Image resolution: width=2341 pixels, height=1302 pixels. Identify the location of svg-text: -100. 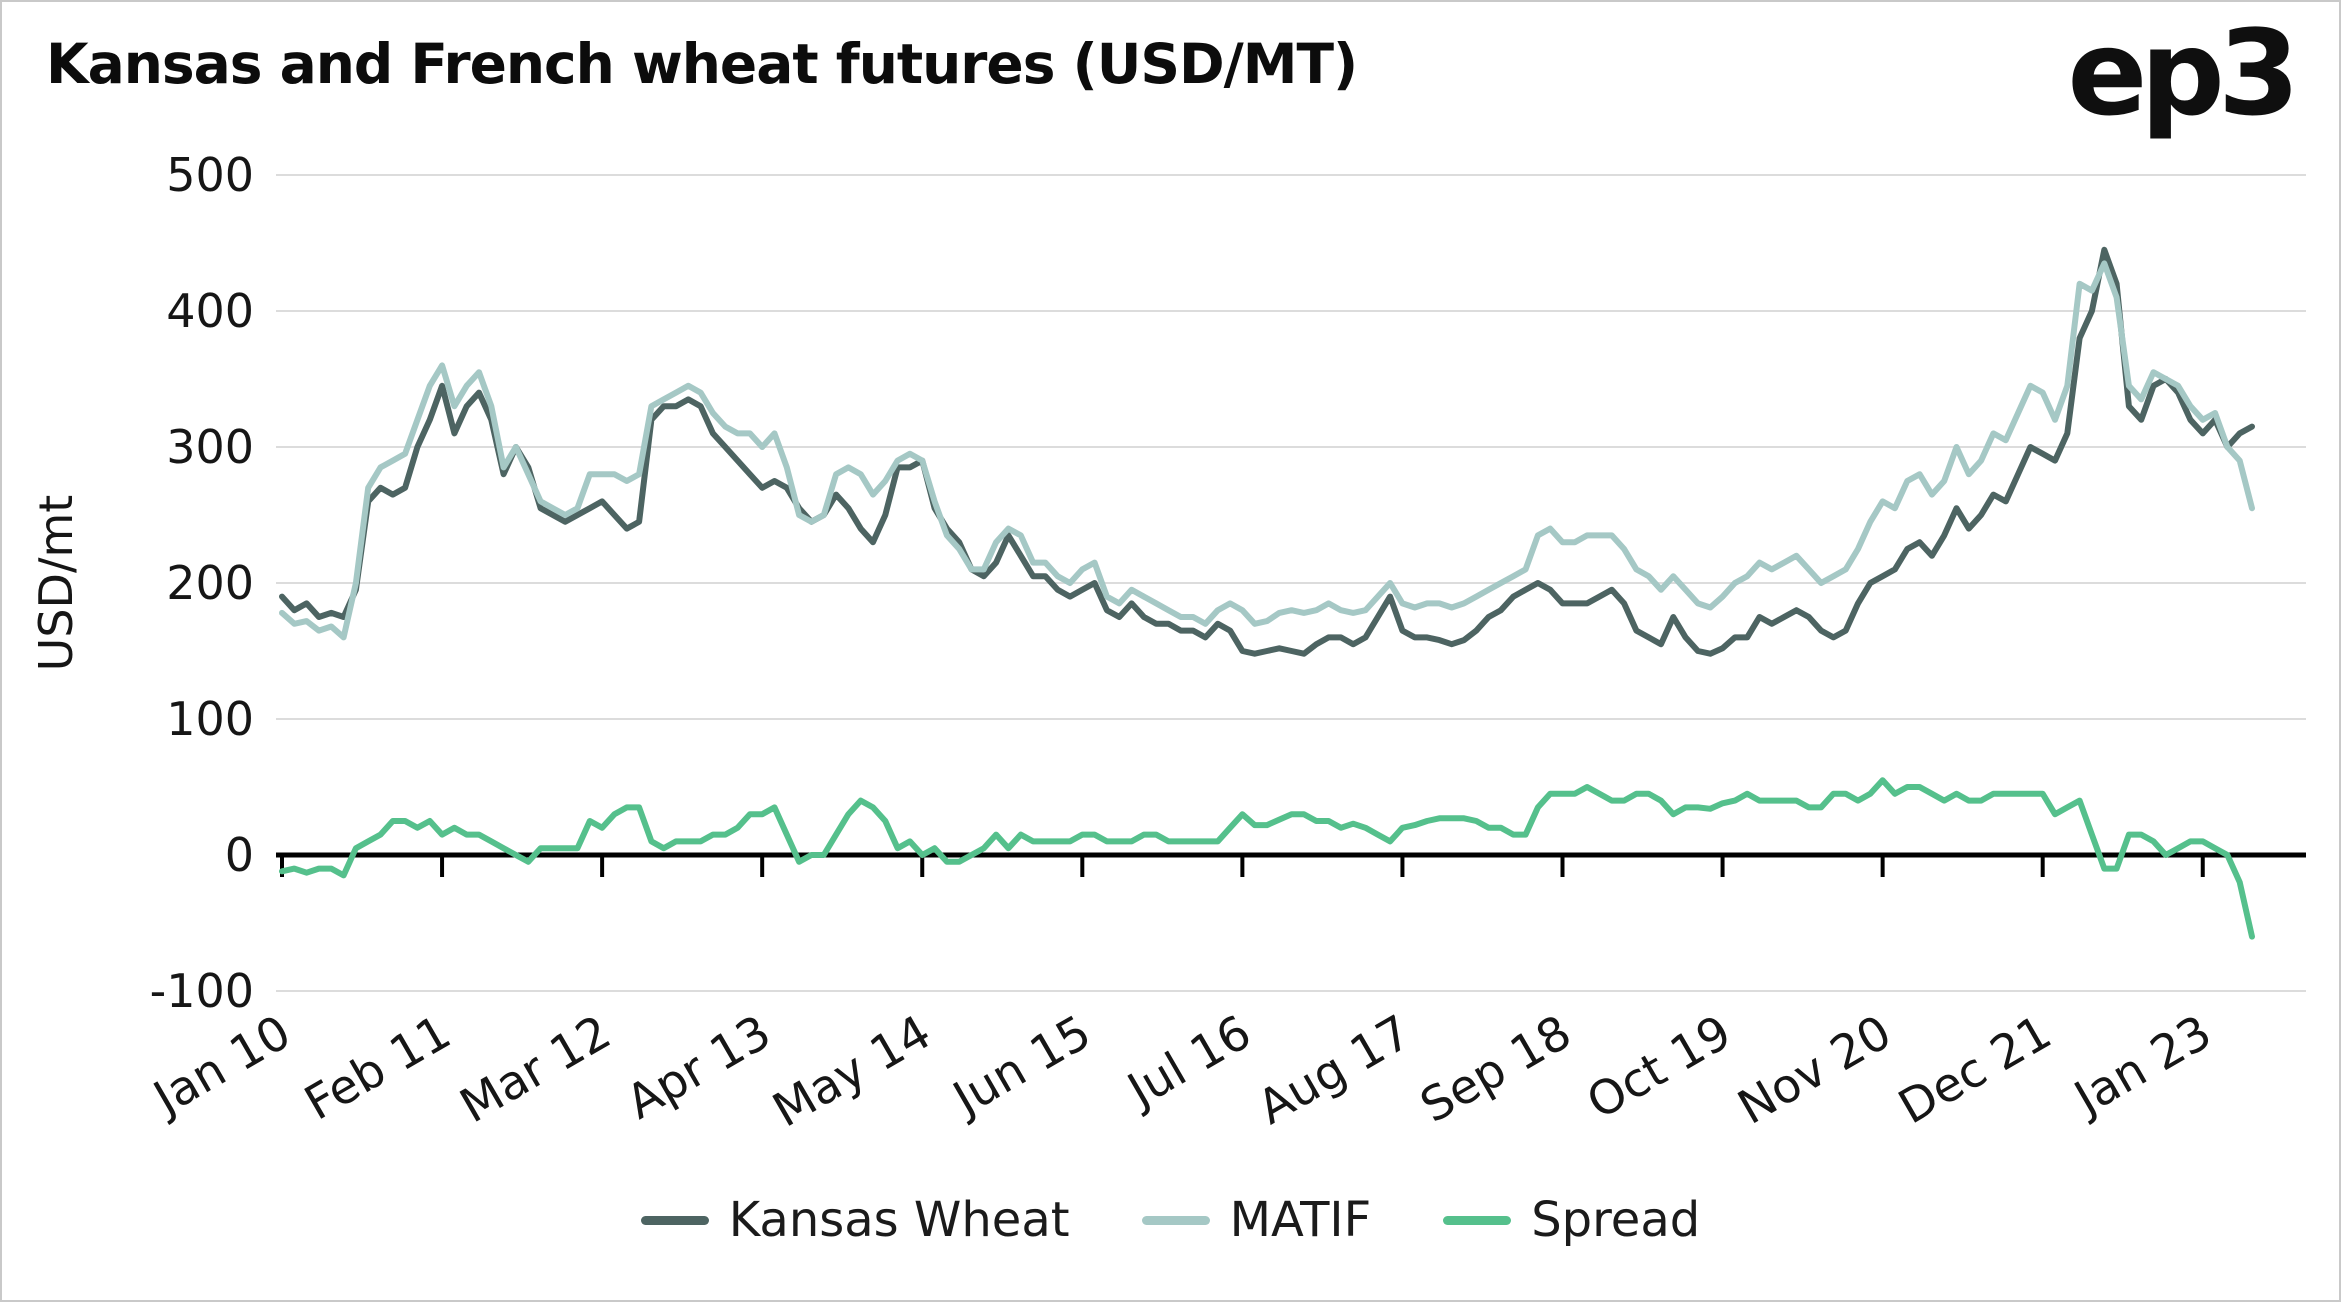
(202, 991).